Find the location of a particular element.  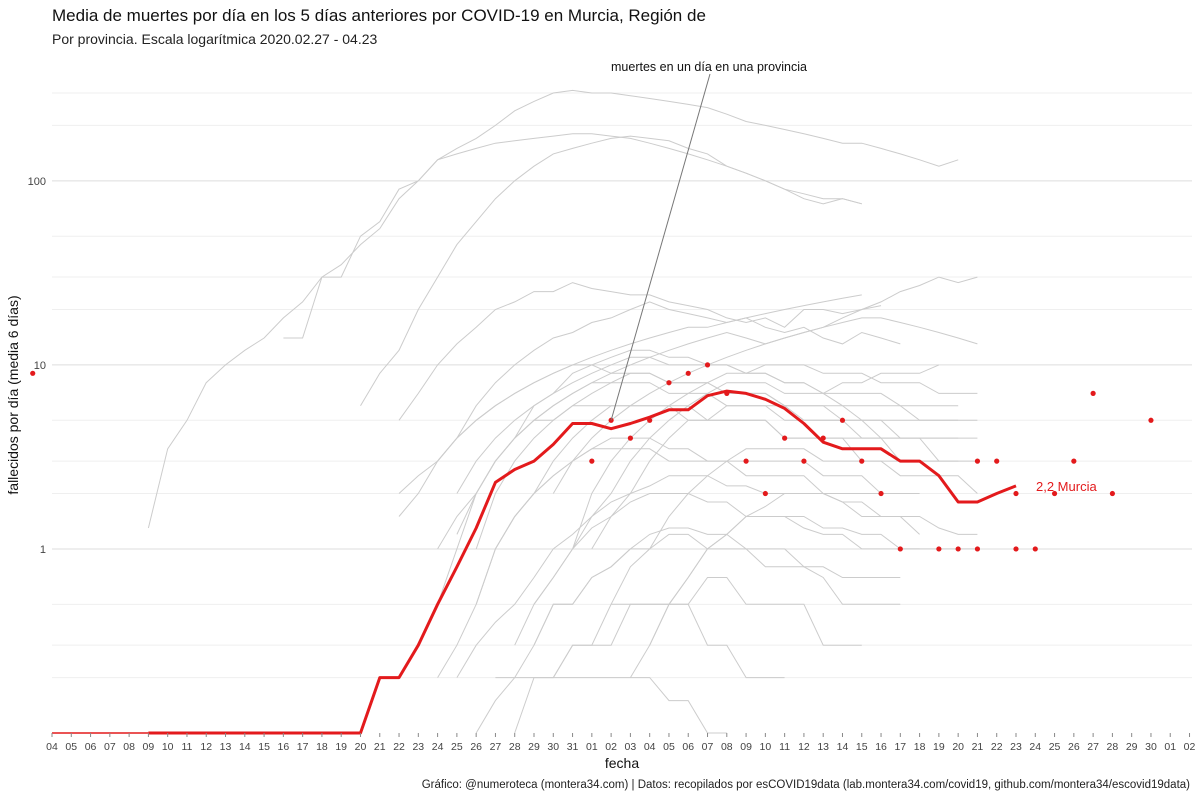

x-tick-label: 28 is located at coordinates (1113, 747).